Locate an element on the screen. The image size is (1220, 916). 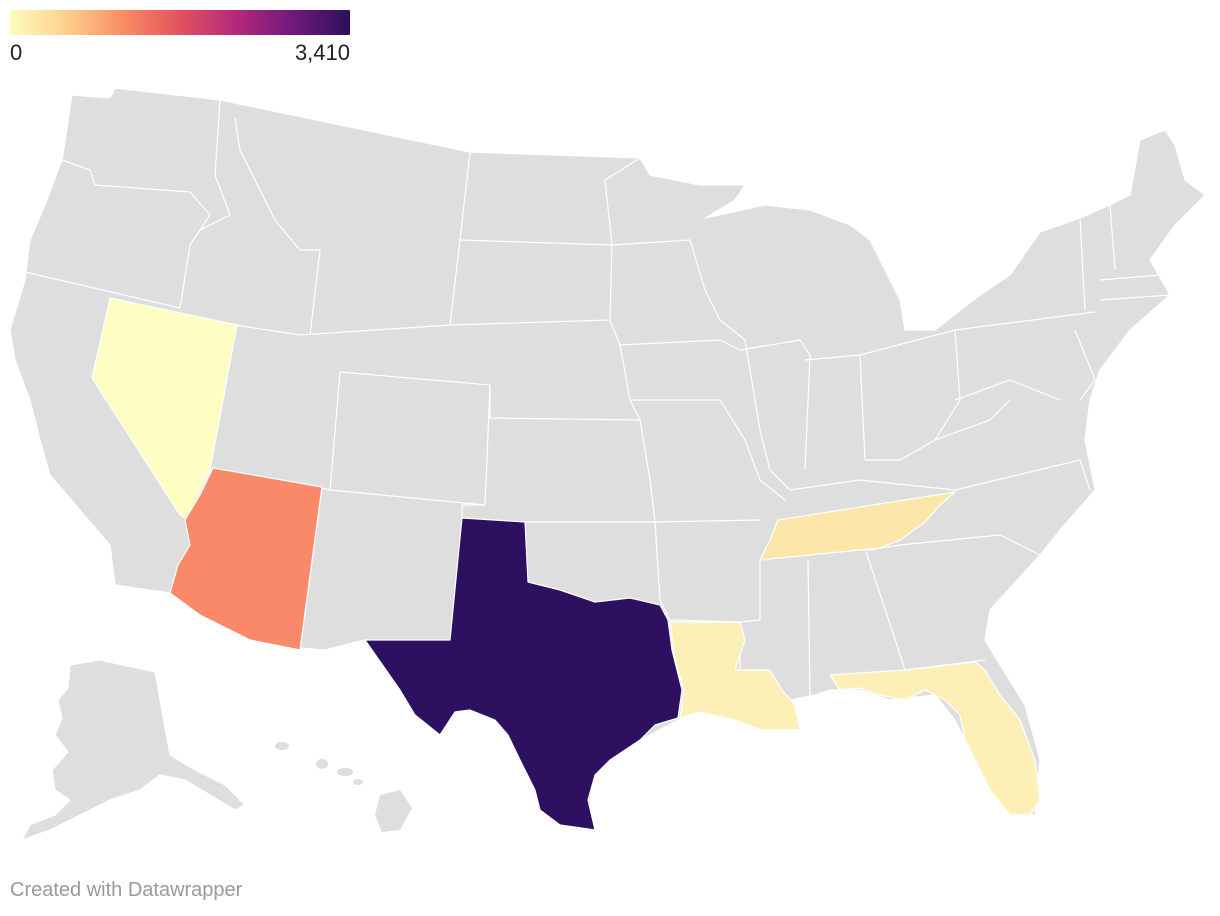
state-alaska is located at coordinates (133, 750).